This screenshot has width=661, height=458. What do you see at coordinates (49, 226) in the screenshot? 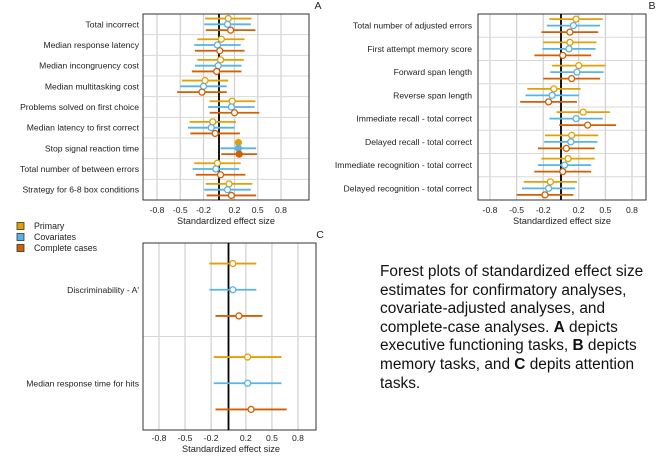
I see `legend-label: Primary` at bounding box center [49, 226].